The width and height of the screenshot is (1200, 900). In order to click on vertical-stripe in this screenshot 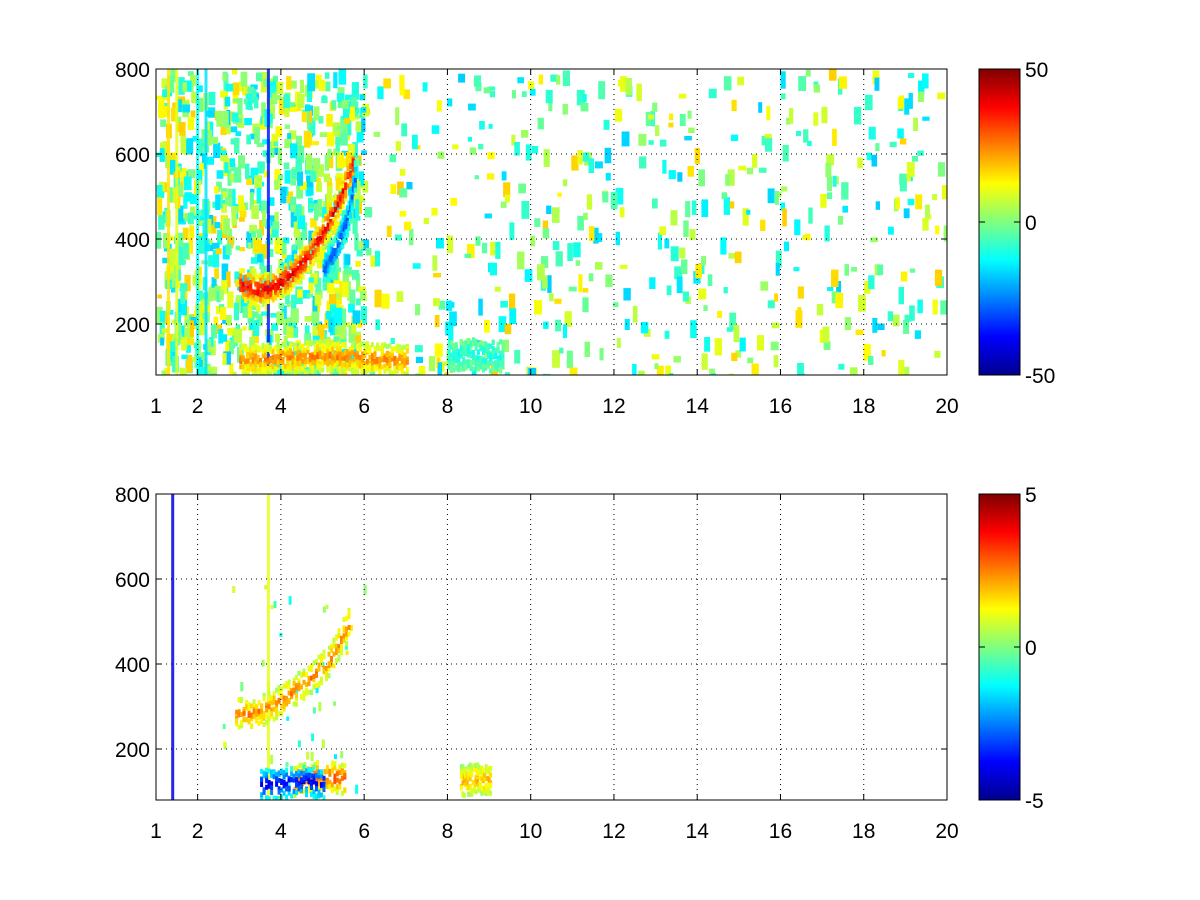, I will do `click(177, 222)`.